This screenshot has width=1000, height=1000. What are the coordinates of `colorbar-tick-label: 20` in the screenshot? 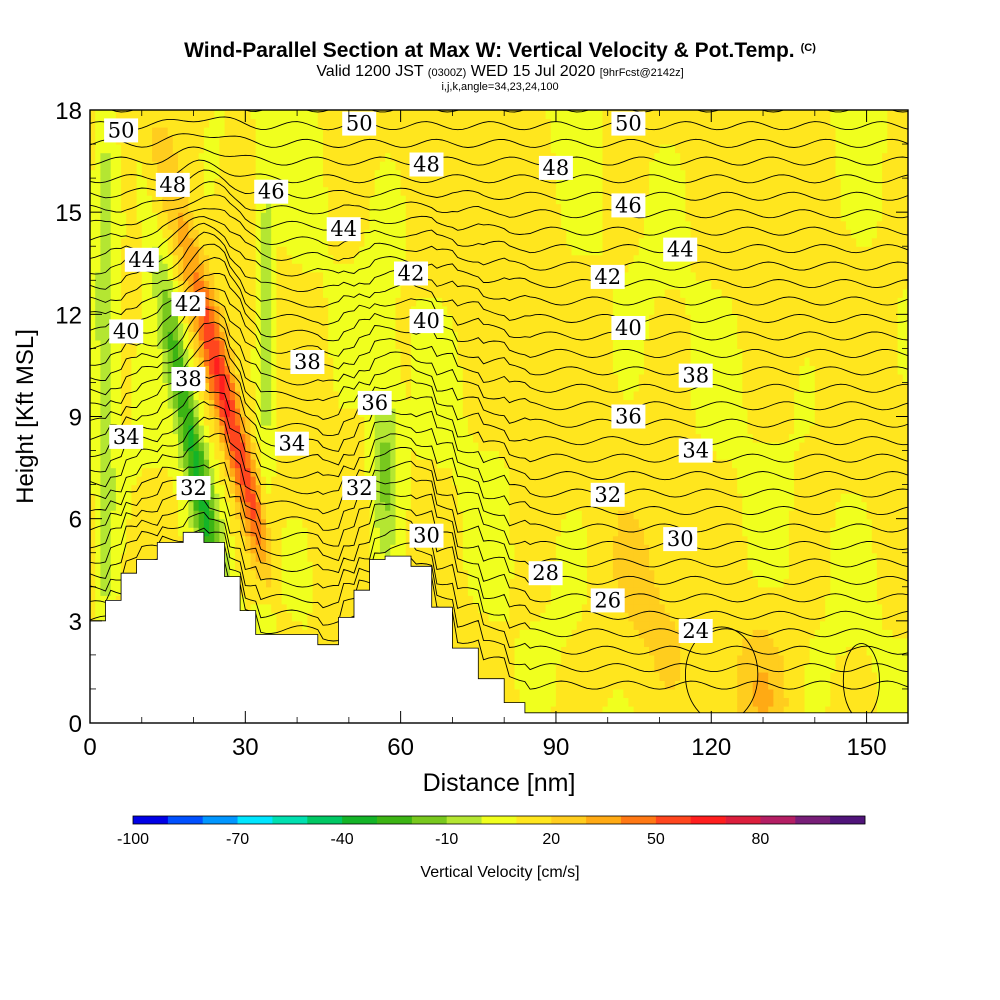 It's located at (551, 839).